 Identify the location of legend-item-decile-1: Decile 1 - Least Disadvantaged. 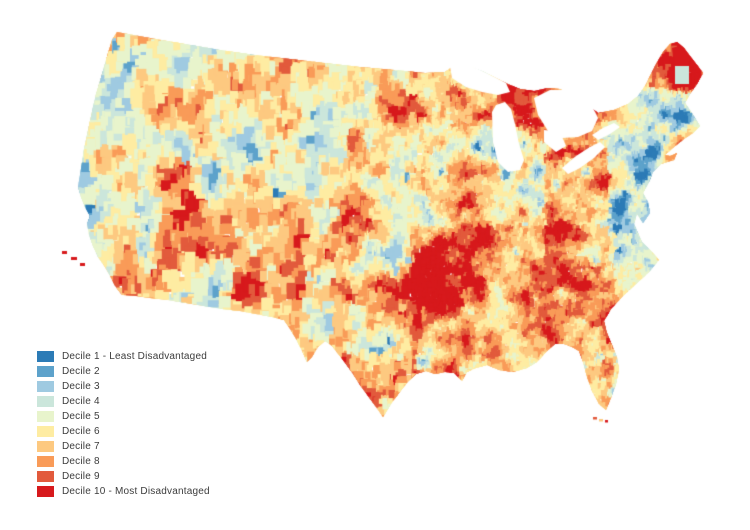
(123, 356).